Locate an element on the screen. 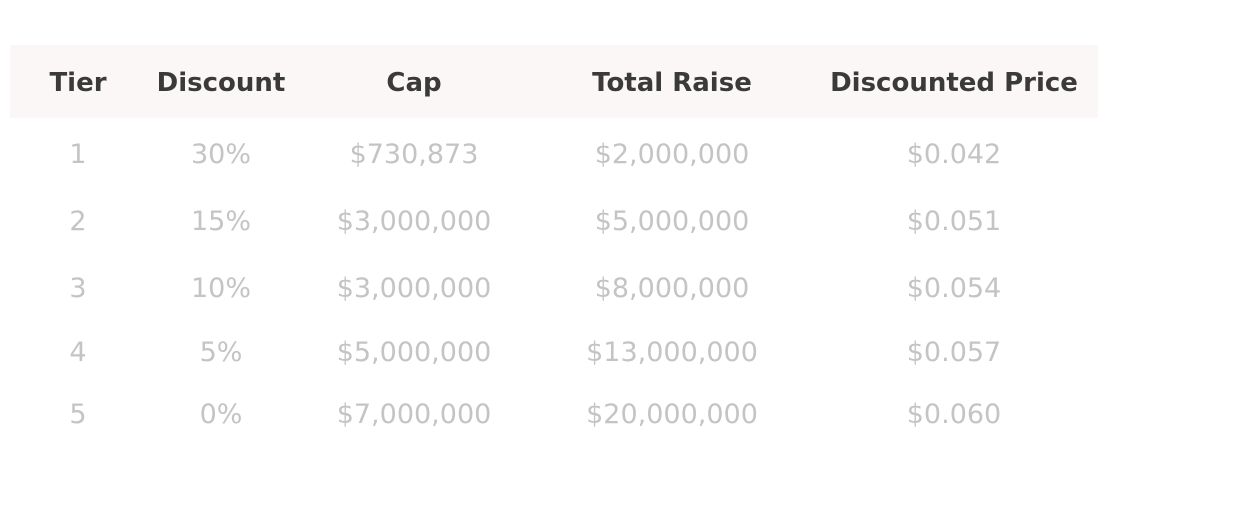 This screenshot has height=514, width=1244. cell-discounted-price: $0.042 is located at coordinates (954, 154).